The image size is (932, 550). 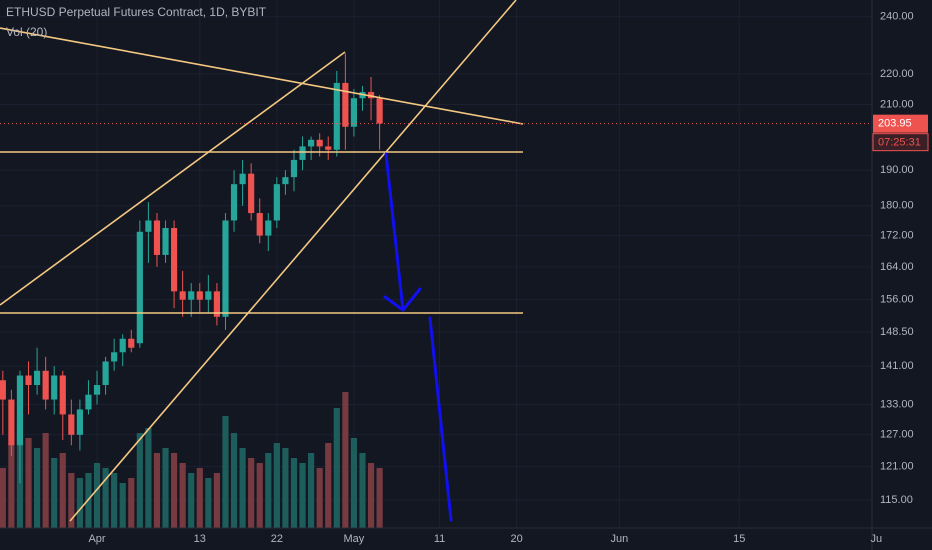 I want to click on x-tick-label: 20, so click(x=516, y=539).